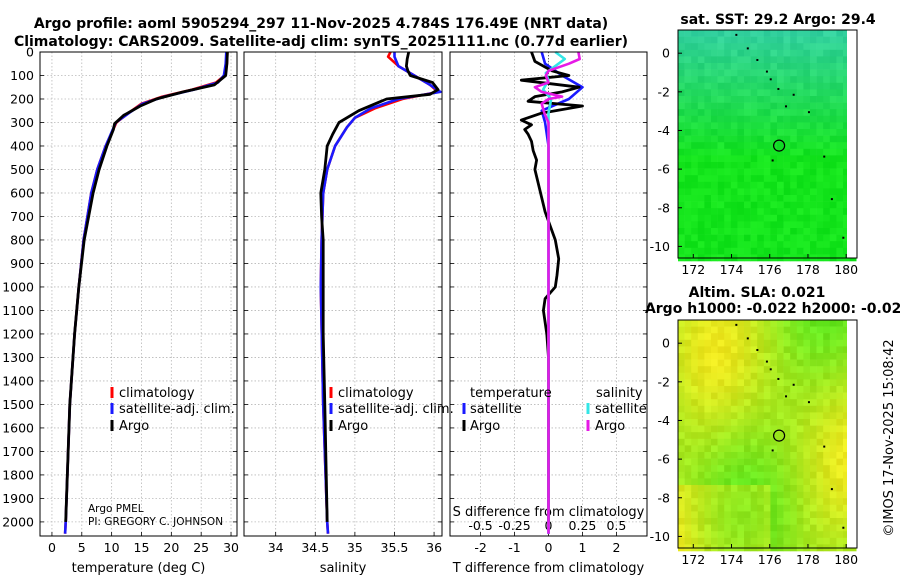  What do you see at coordinates (18, 427) in the screenshot?
I see `y-tick-label: 1600` at bounding box center [18, 427].